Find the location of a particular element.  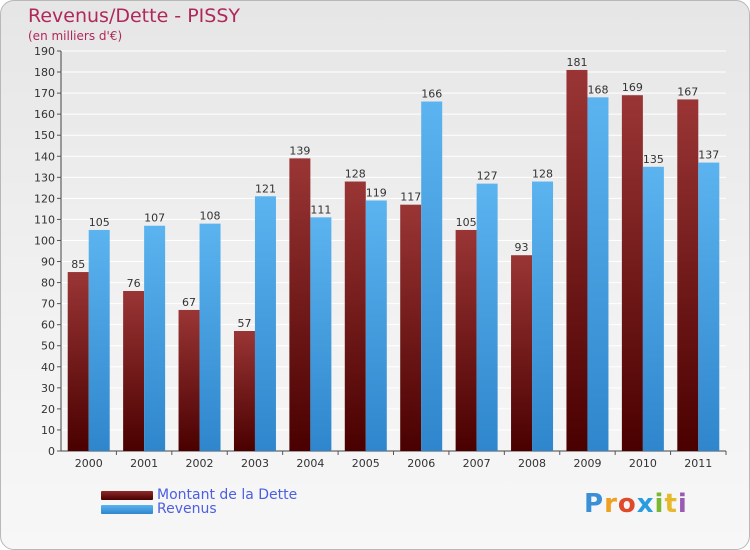

y-tick-label: 100 is located at coordinates (44, 240).